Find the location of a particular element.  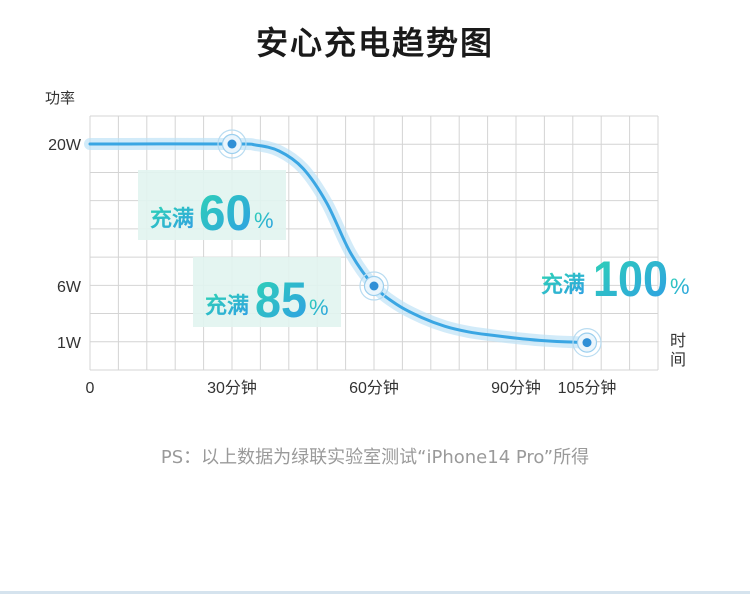

bottom-divider is located at coordinates (375, 592).